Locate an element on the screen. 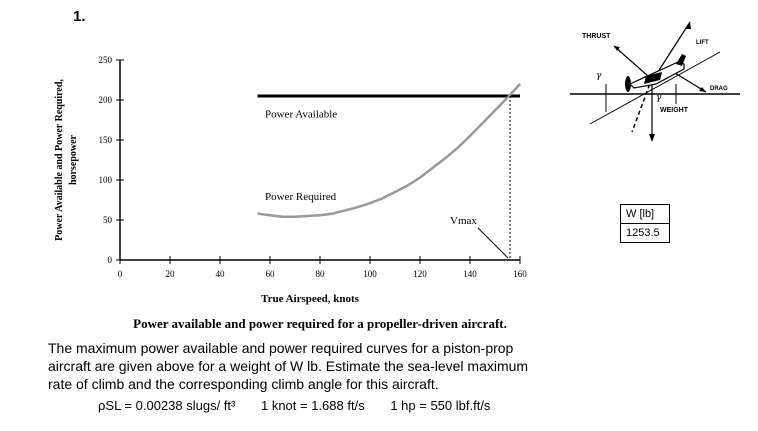 This screenshot has width=758, height=431. drag-label: DRAG is located at coordinates (719, 89).